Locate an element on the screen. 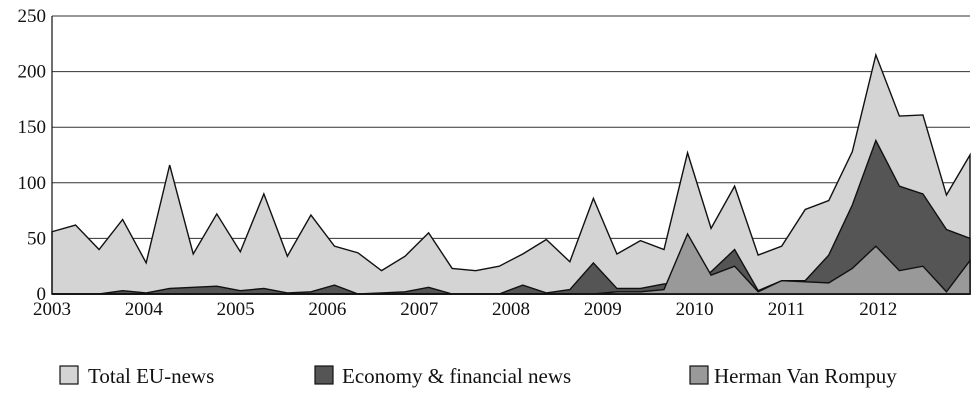 Image resolution: width=972 pixels, height=394 pixels. x-tick-label: 2006 is located at coordinates (327, 309).